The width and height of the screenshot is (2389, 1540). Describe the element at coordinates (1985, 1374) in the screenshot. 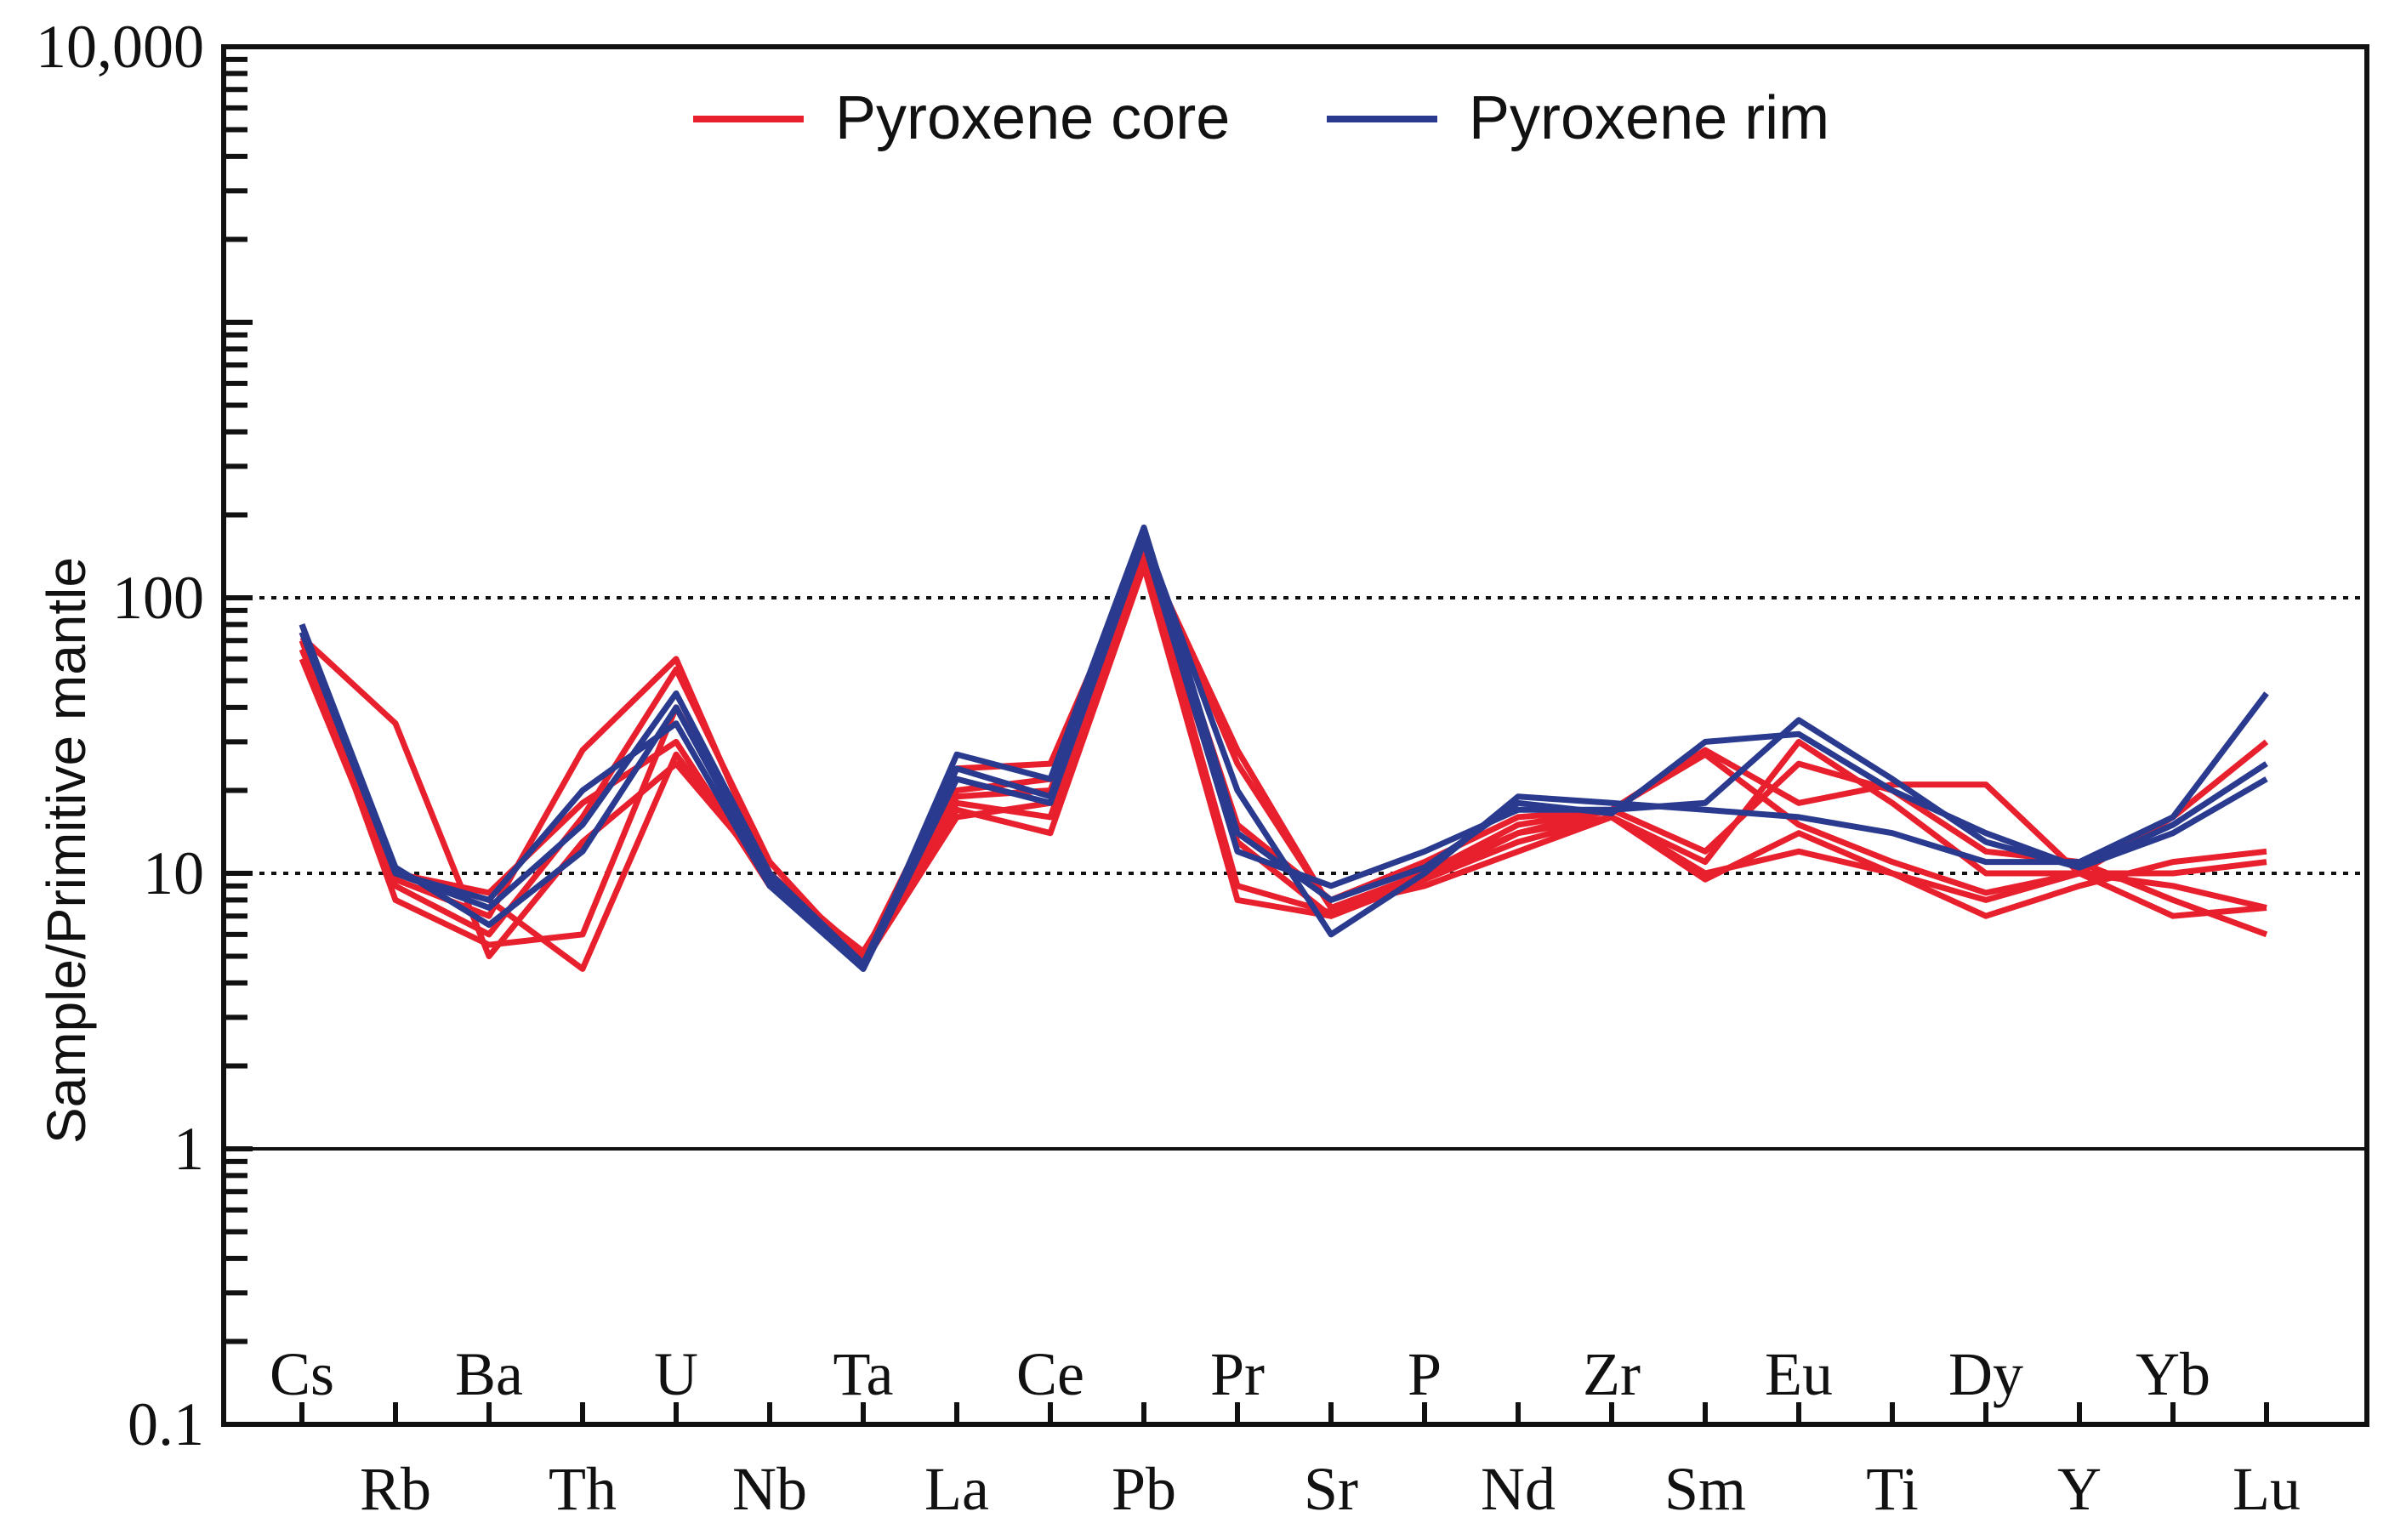

I see `x-tick-label-dy: Dy` at that location.